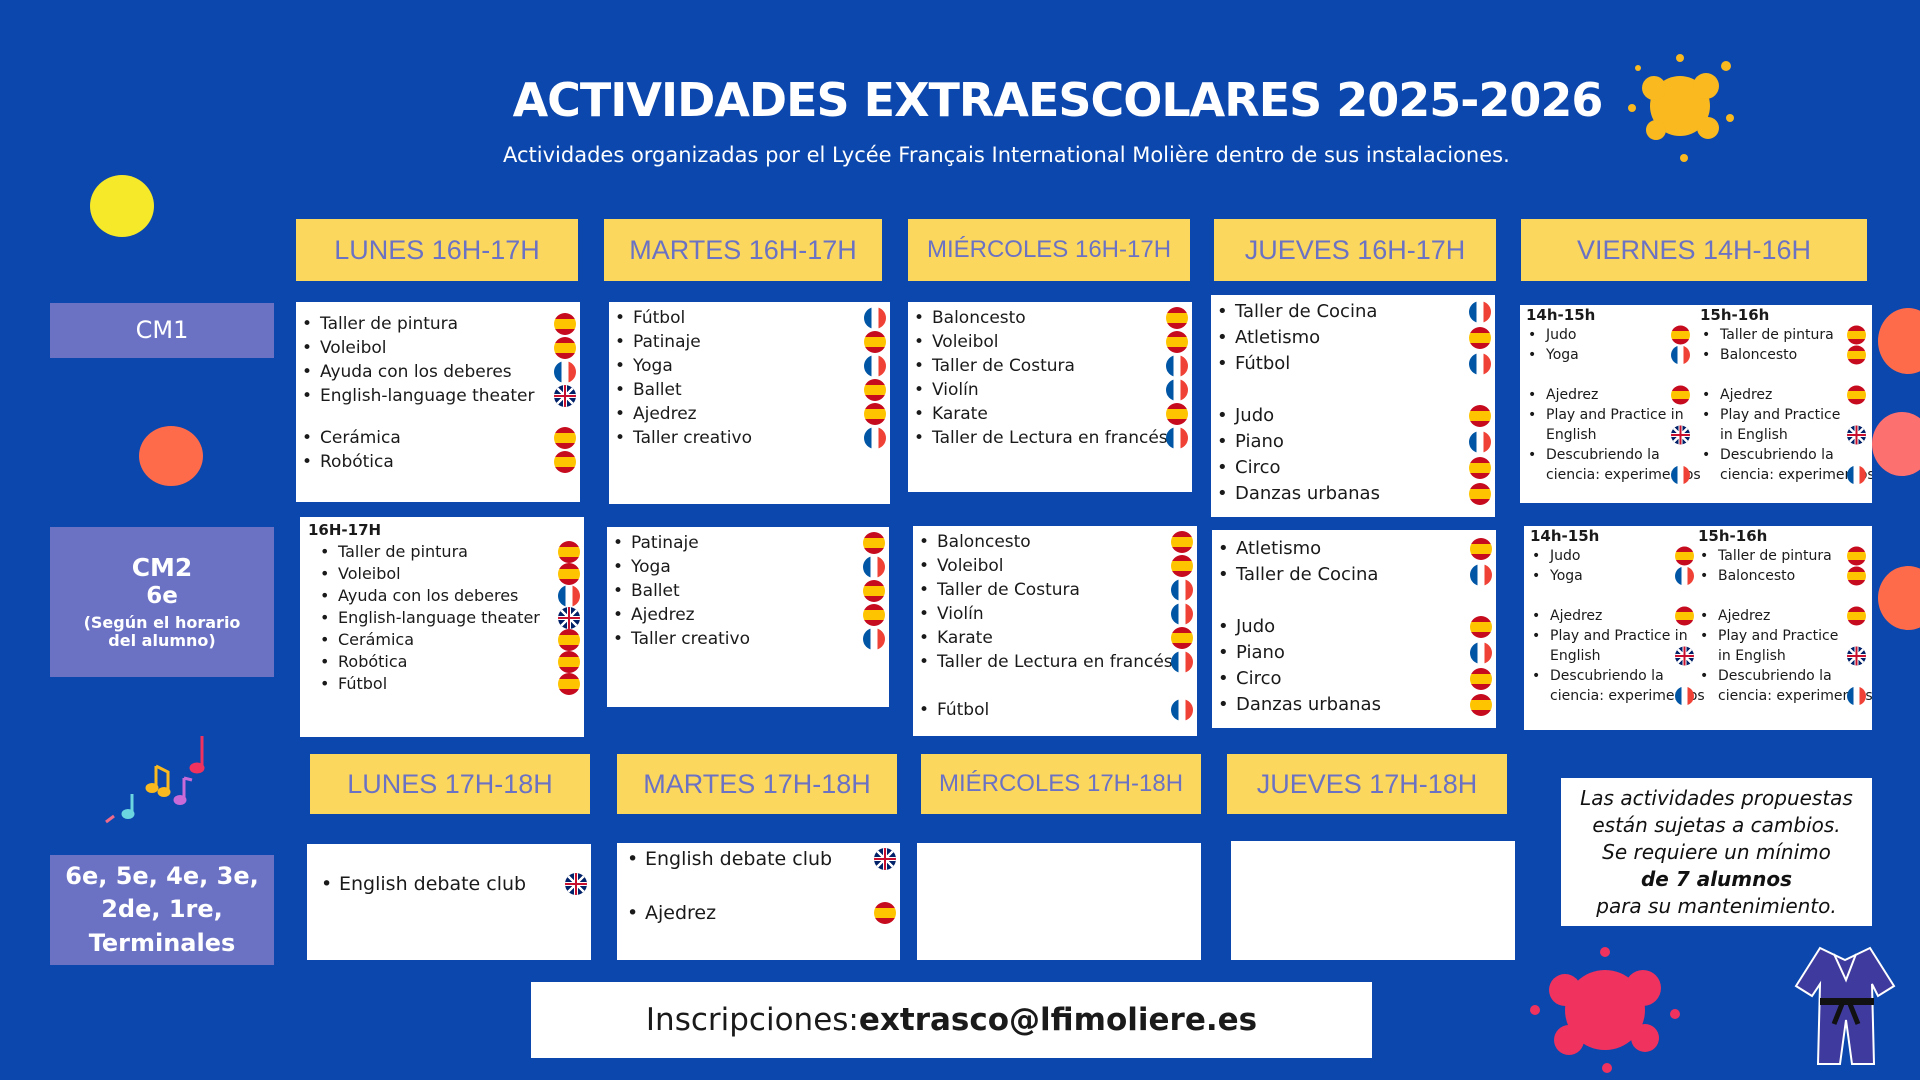 This screenshot has height=1080, width=1920. I want to click on activity-label: Circo, so click(1259, 678).